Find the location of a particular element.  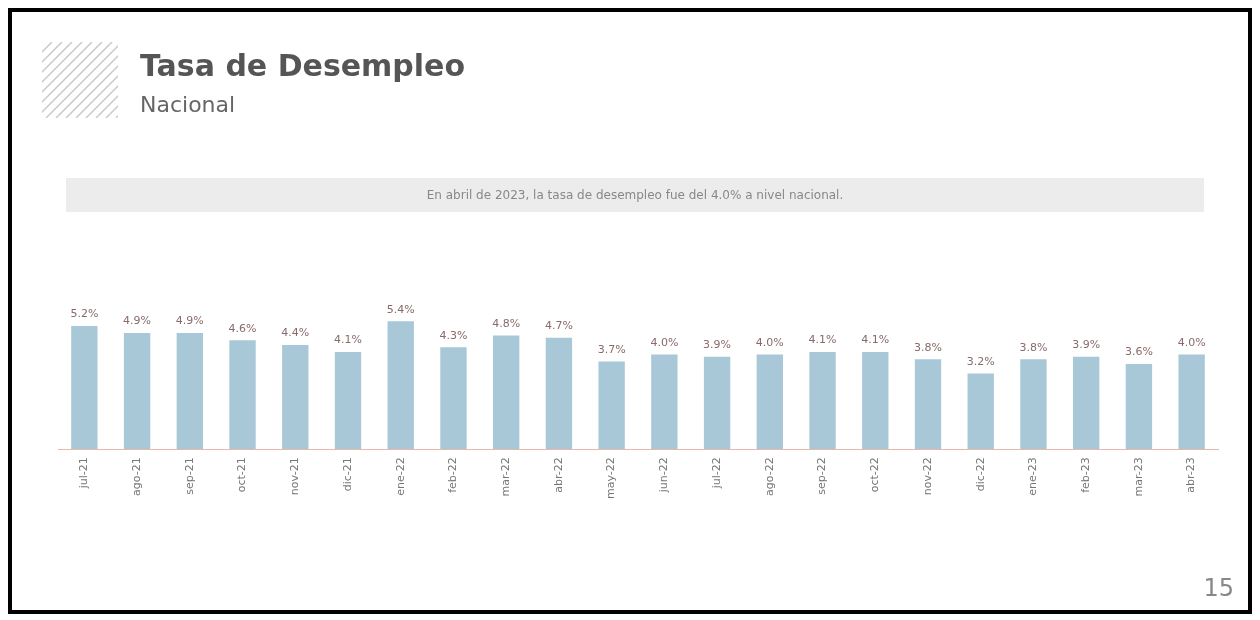

x-tick-label: jul-21 is located at coordinates (84, 473).